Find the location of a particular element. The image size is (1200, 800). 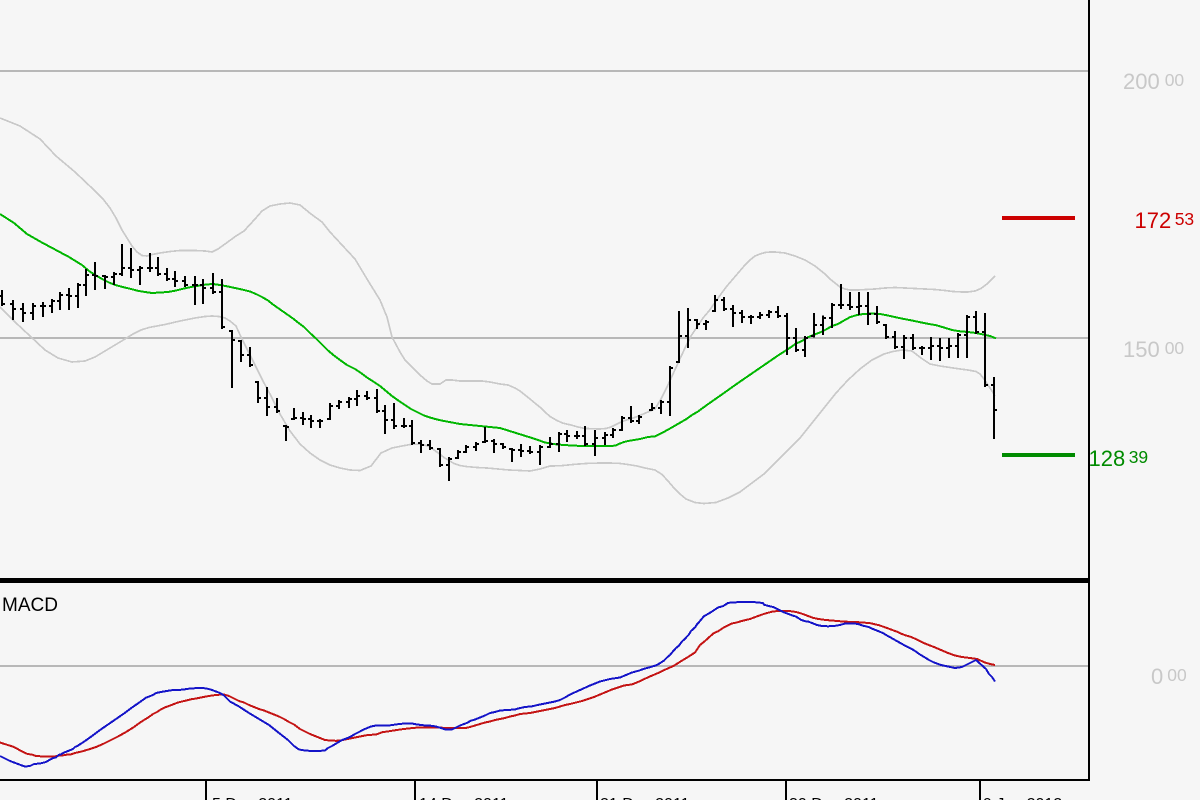

svg-text: 14 Dec 2011 is located at coordinates (464, 798).